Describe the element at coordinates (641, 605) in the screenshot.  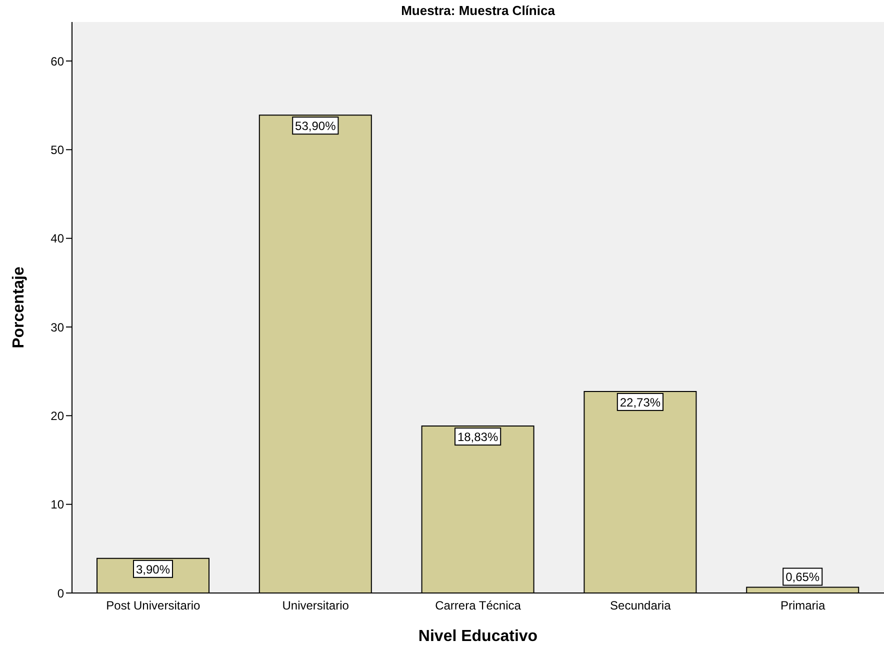
I see `x-tick-label: Secundaria` at that location.